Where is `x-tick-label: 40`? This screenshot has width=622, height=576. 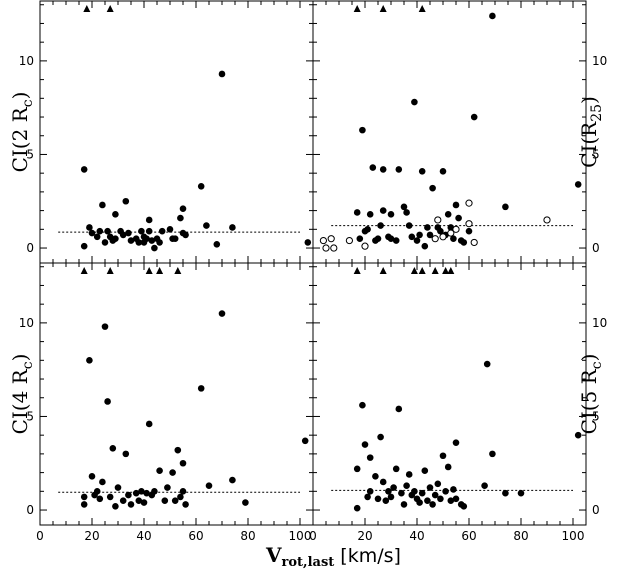 x-tick-label: 40 is located at coordinates (416, 536).